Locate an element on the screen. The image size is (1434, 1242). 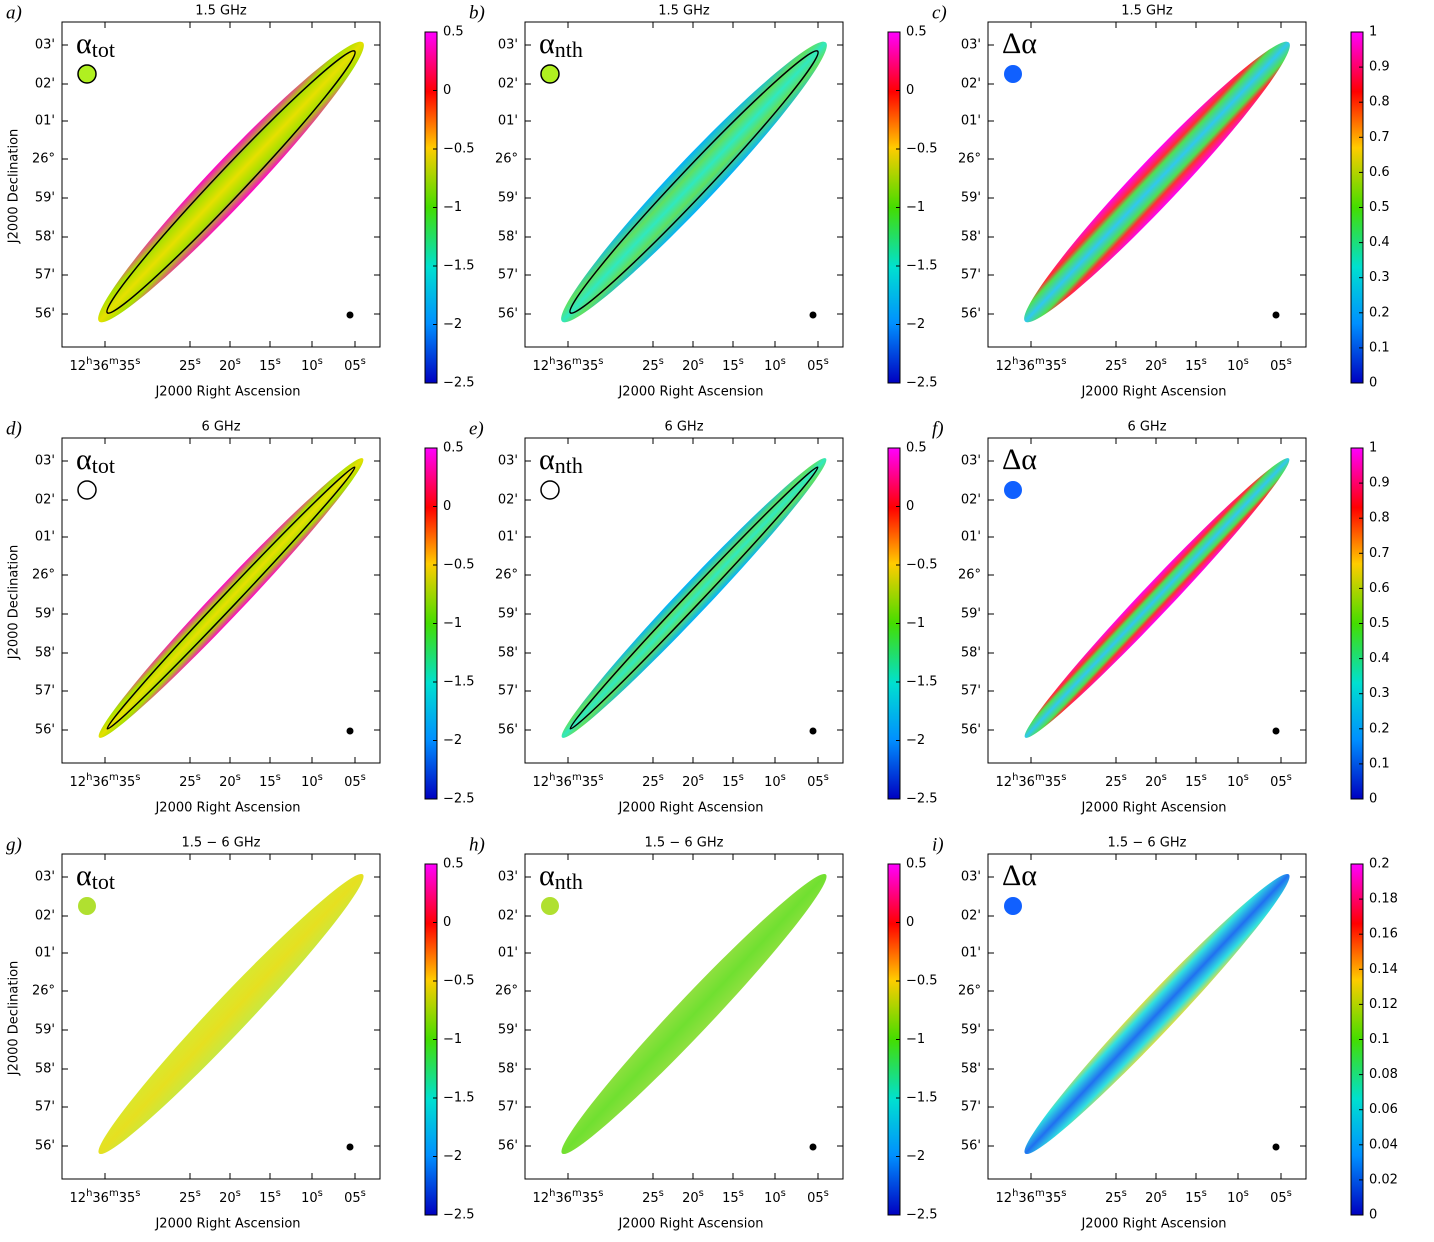
colorbar-tick-label: −1.5 is located at coordinates (922, 682).